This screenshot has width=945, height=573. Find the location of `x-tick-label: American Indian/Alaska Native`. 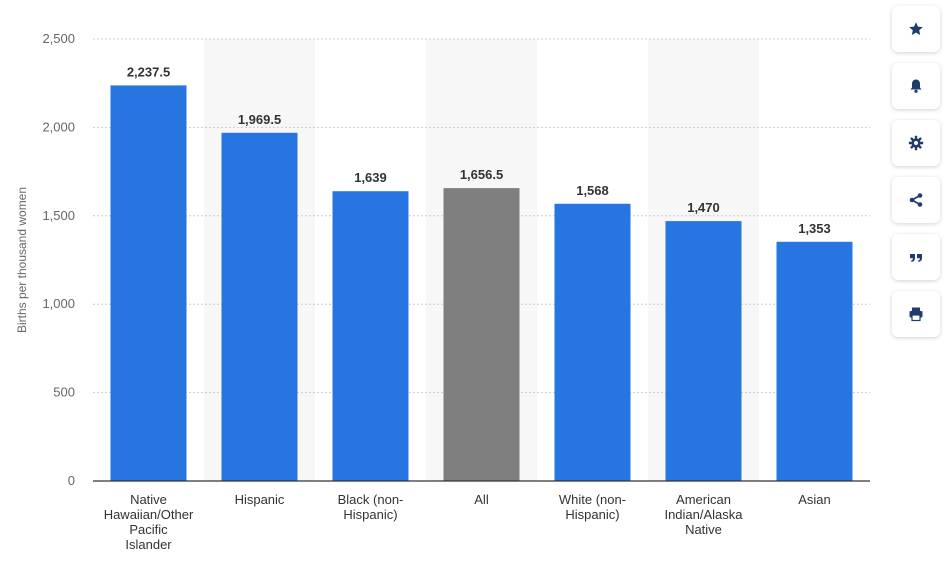

x-tick-label: American Indian/Alaska Native is located at coordinates (703, 514).